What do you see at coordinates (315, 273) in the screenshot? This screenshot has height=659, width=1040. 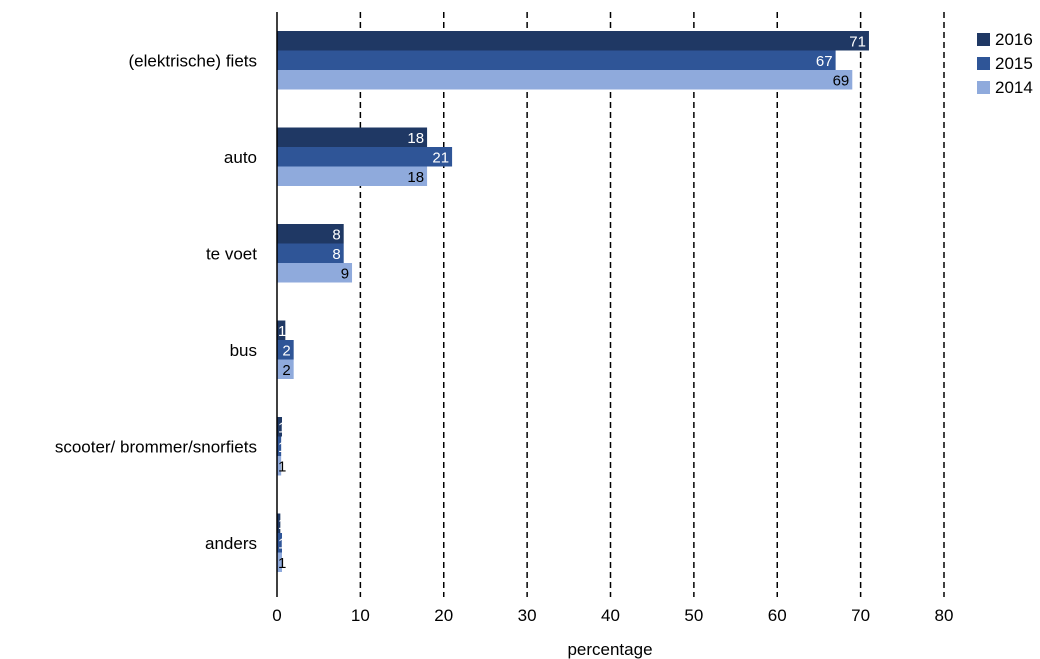 I see `bar-2014-te-voet` at bounding box center [315, 273].